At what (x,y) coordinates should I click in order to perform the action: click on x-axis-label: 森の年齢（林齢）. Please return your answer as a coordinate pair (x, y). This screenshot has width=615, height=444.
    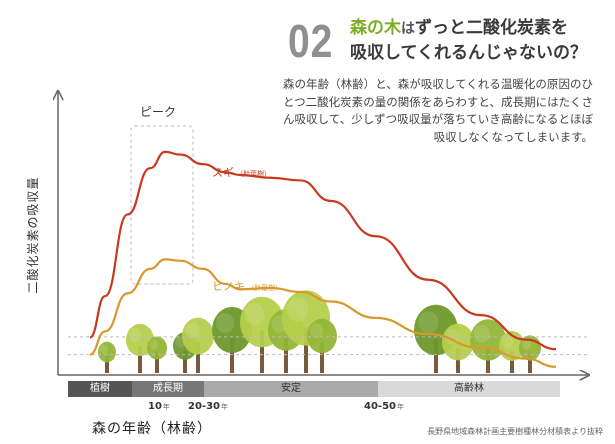
    Looking at the image, I should click on (152, 429).